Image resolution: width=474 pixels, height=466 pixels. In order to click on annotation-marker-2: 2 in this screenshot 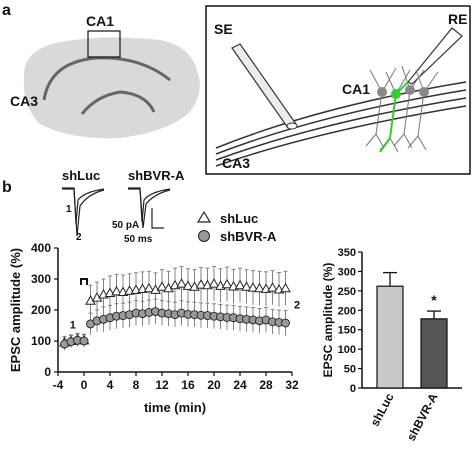, I will do `click(297, 305)`.